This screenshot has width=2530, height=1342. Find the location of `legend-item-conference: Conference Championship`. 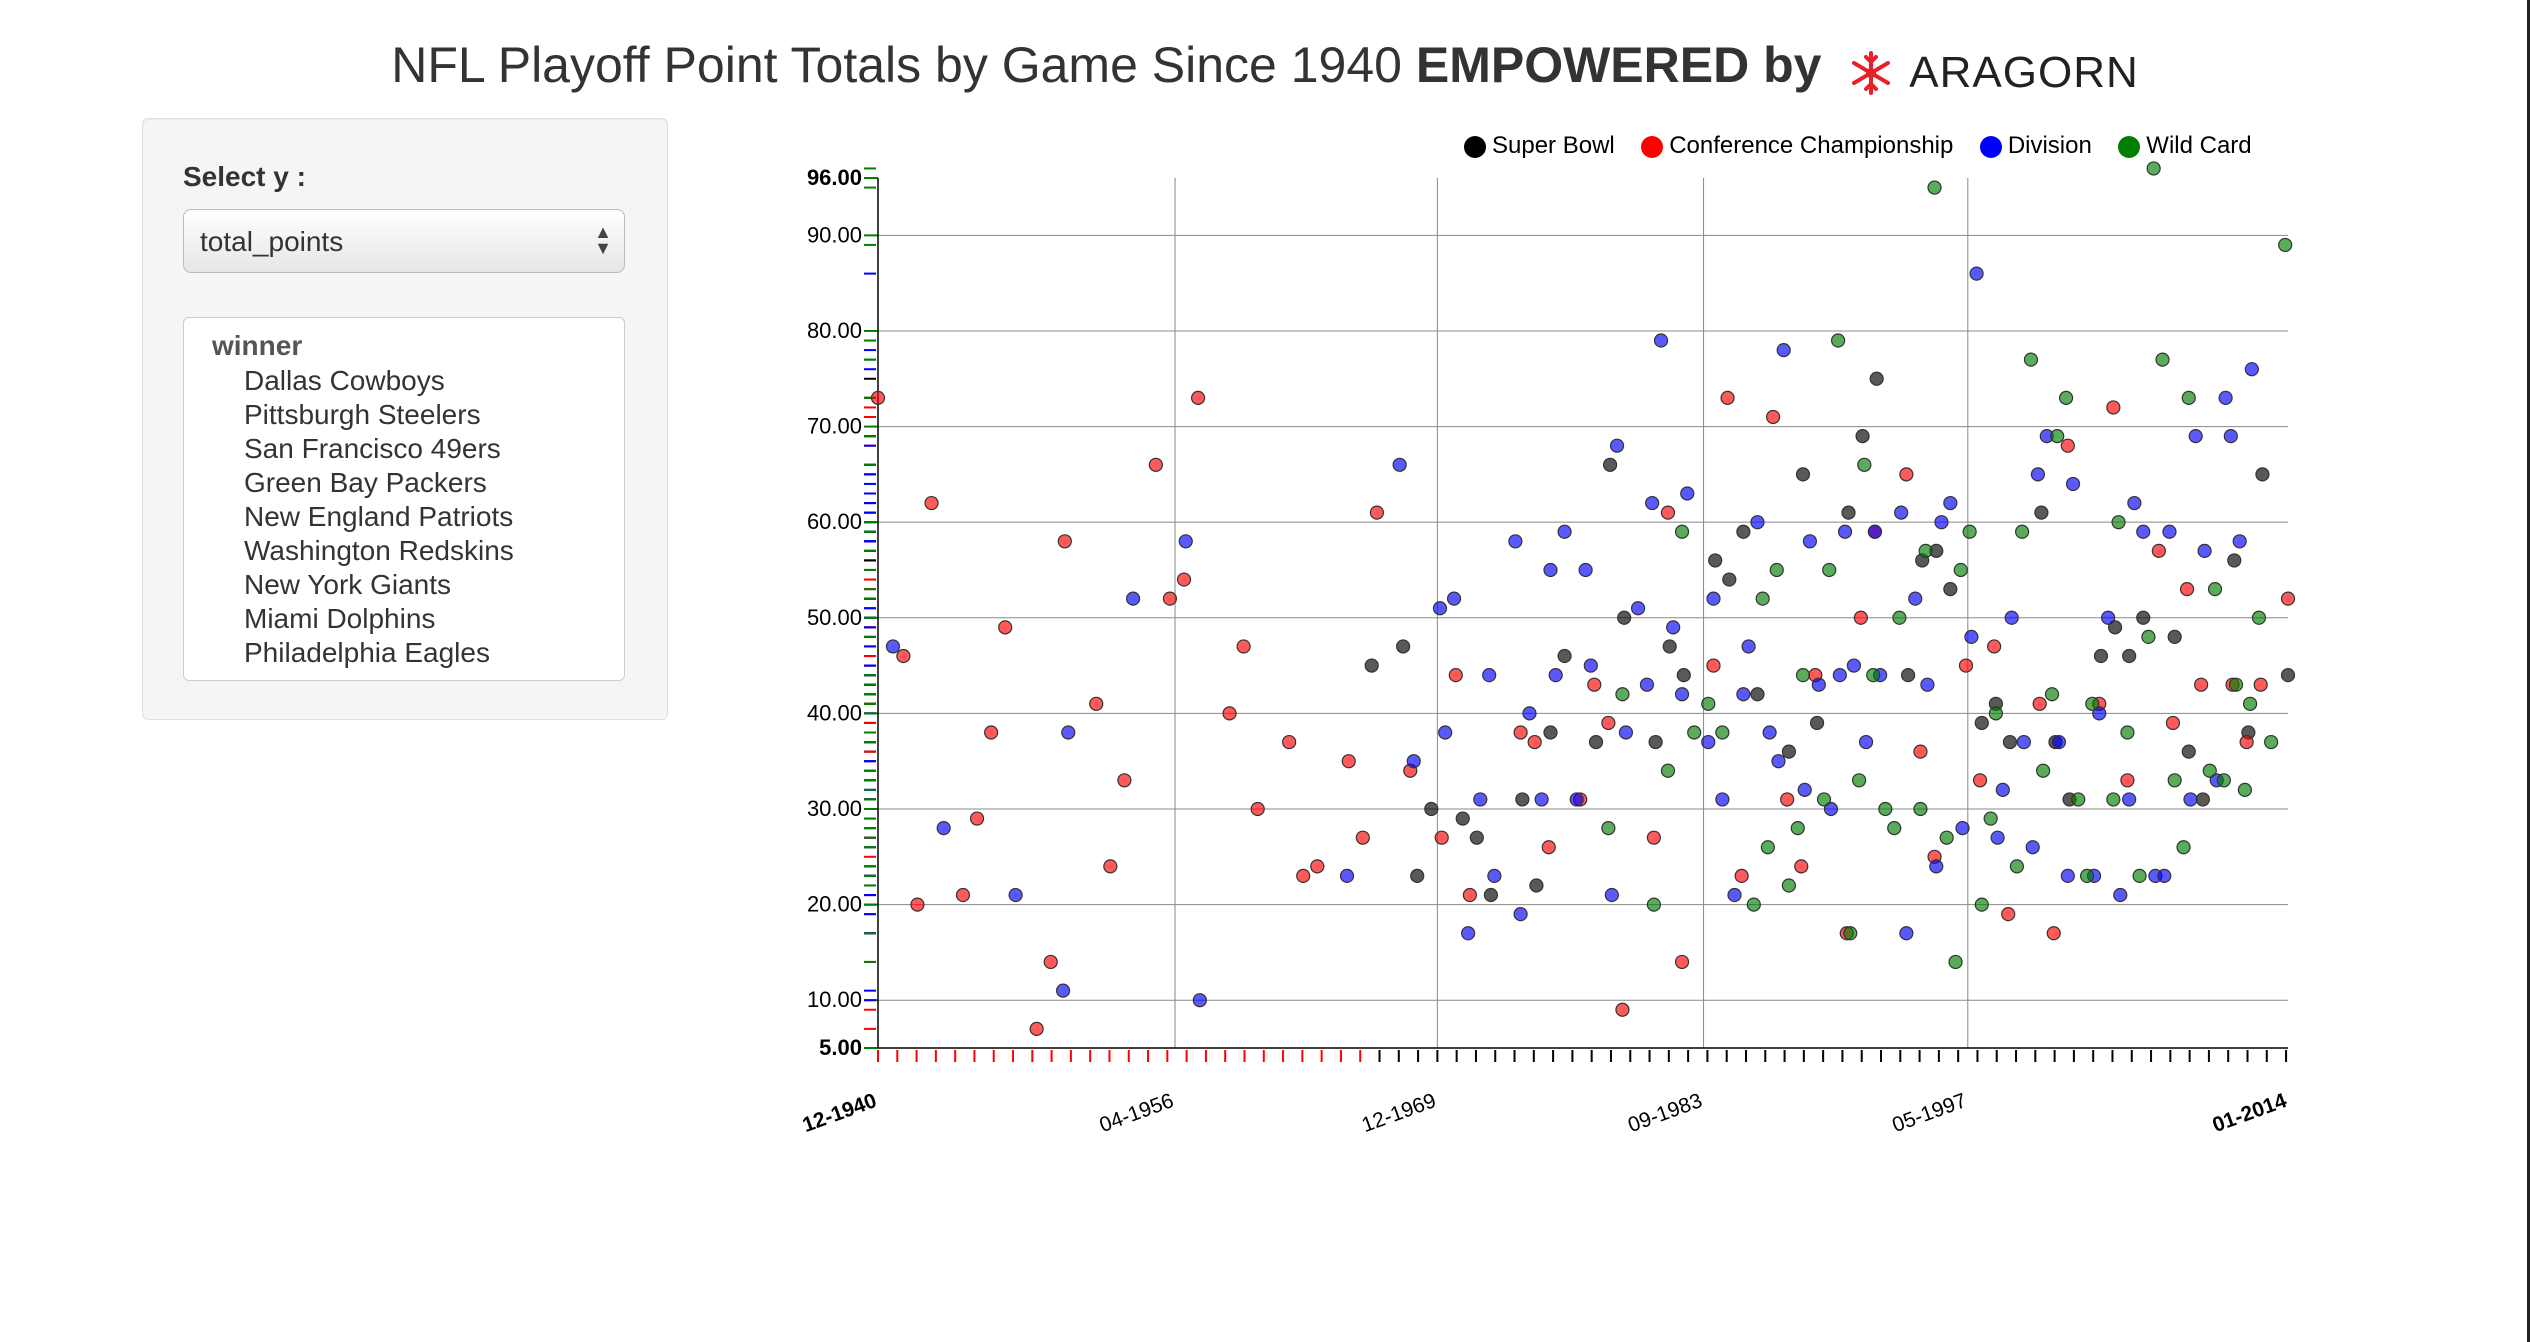

legend-item-conference: Conference Championship is located at coordinates (1797, 146).